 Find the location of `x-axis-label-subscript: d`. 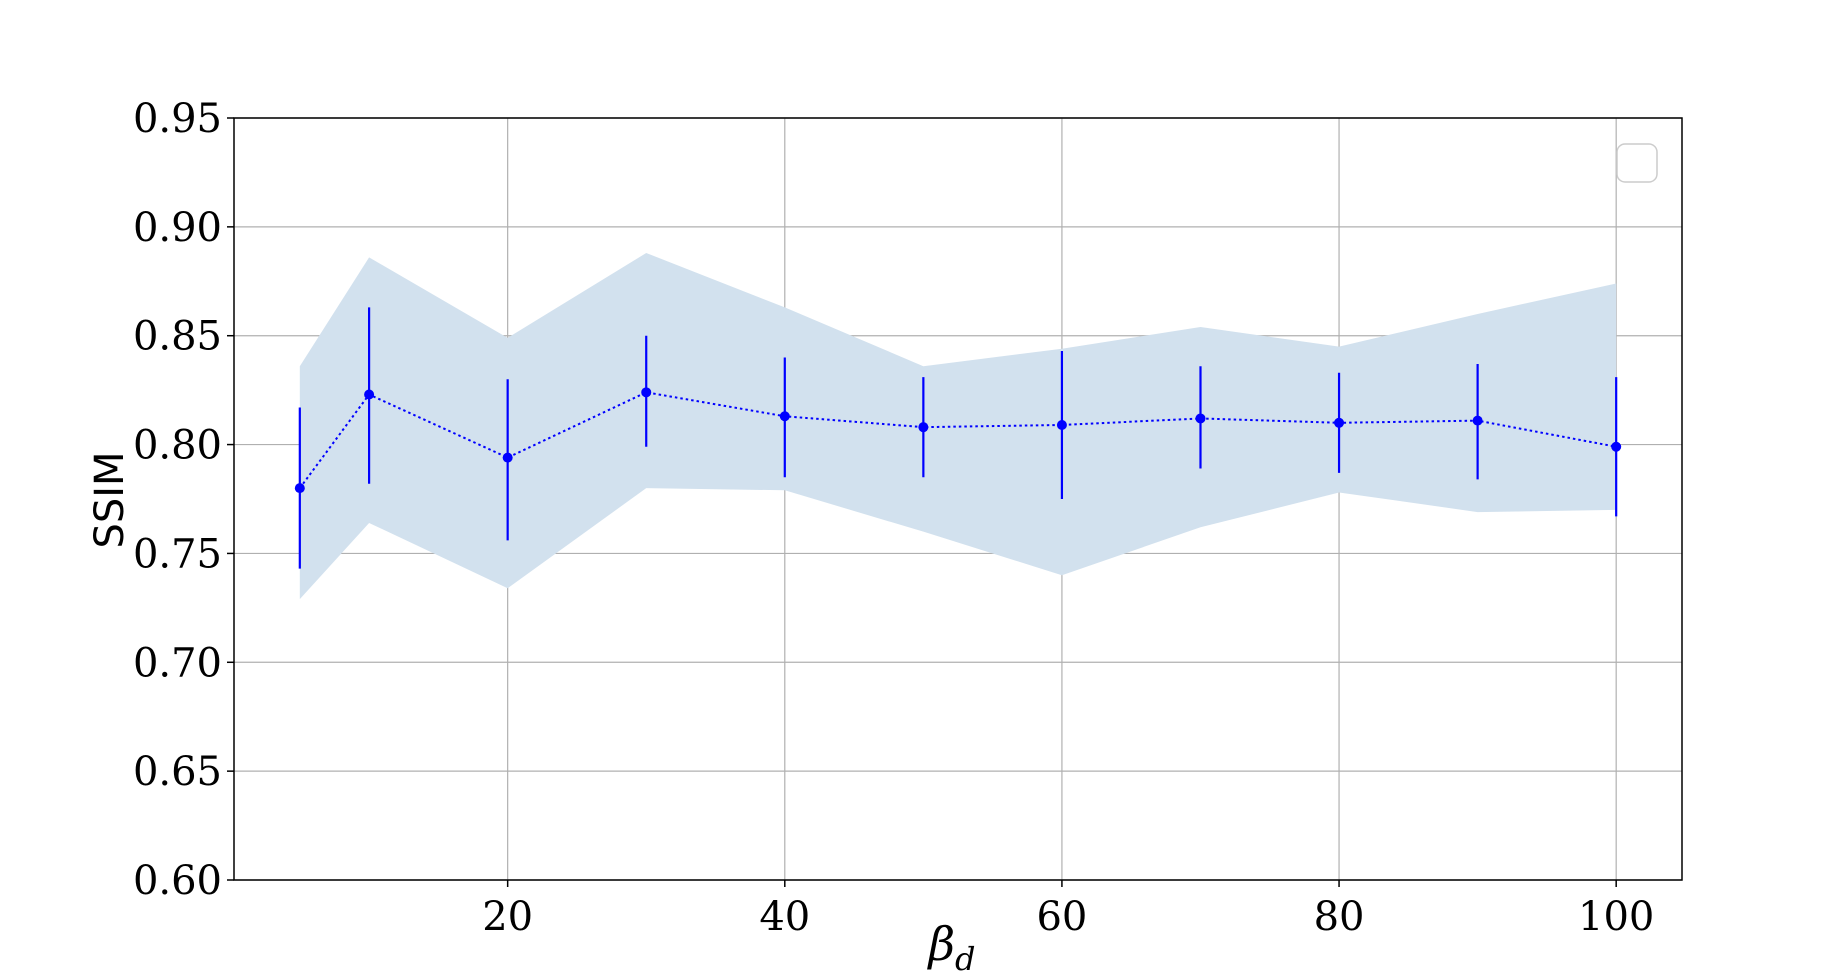

x-axis-label-subscript: d is located at coordinates (965, 958).